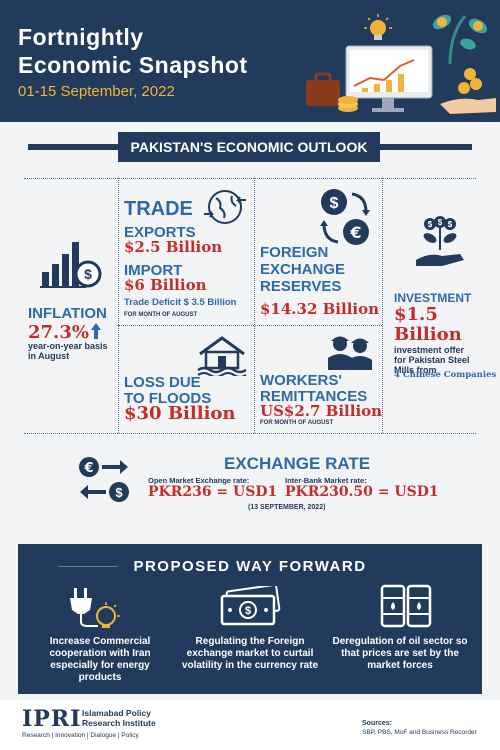 This screenshot has height=750, width=500. I want to click on floods-value: $30 Billion, so click(180, 413).